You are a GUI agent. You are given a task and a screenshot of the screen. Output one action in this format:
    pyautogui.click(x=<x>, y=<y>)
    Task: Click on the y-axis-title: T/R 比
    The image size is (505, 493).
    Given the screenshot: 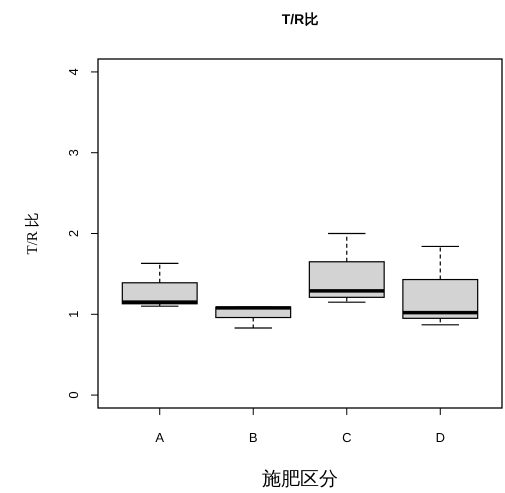 What is the action you would take?
    pyautogui.click(x=32, y=233)
    